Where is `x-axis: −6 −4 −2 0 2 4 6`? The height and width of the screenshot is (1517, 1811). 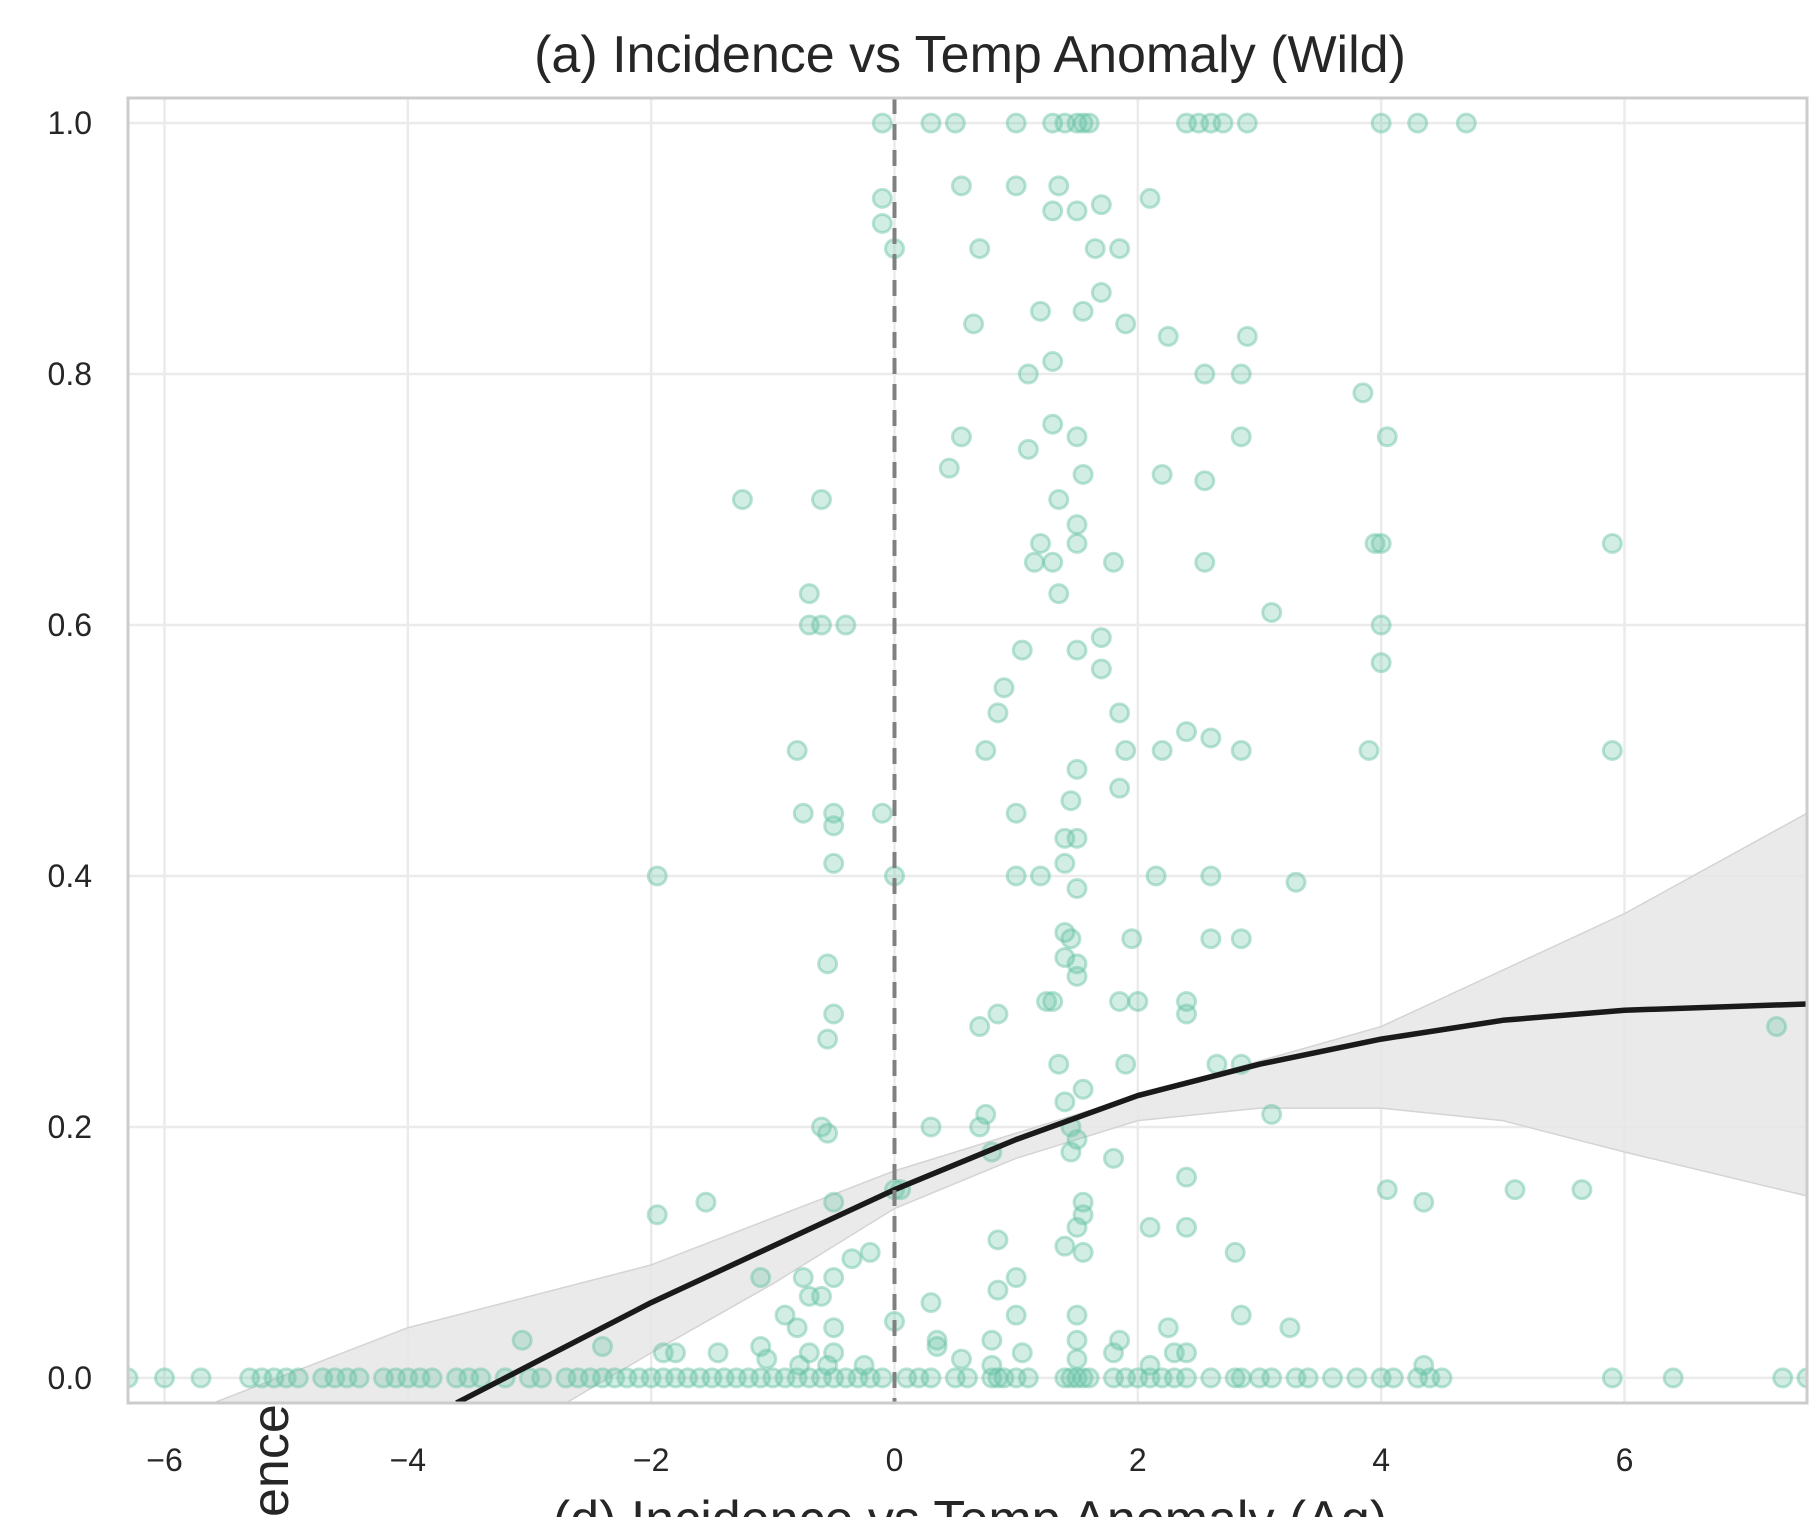
x-axis: −6 −4 −2 0 2 4 6 is located at coordinates (889, 1460).